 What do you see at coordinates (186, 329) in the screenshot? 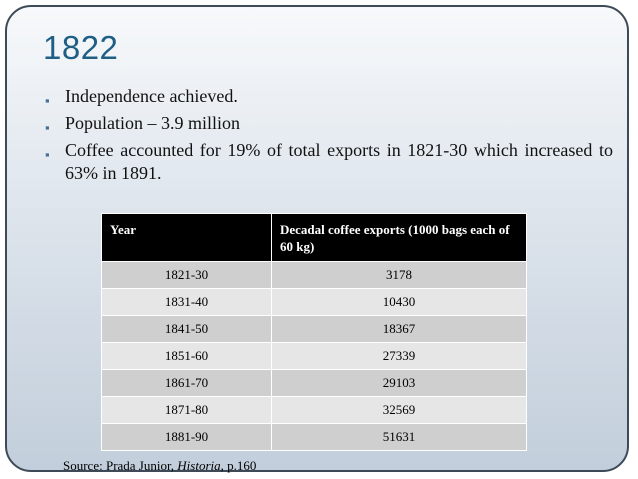
I see `table-cell-year: 1841-50` at bounding box center [186, 329].